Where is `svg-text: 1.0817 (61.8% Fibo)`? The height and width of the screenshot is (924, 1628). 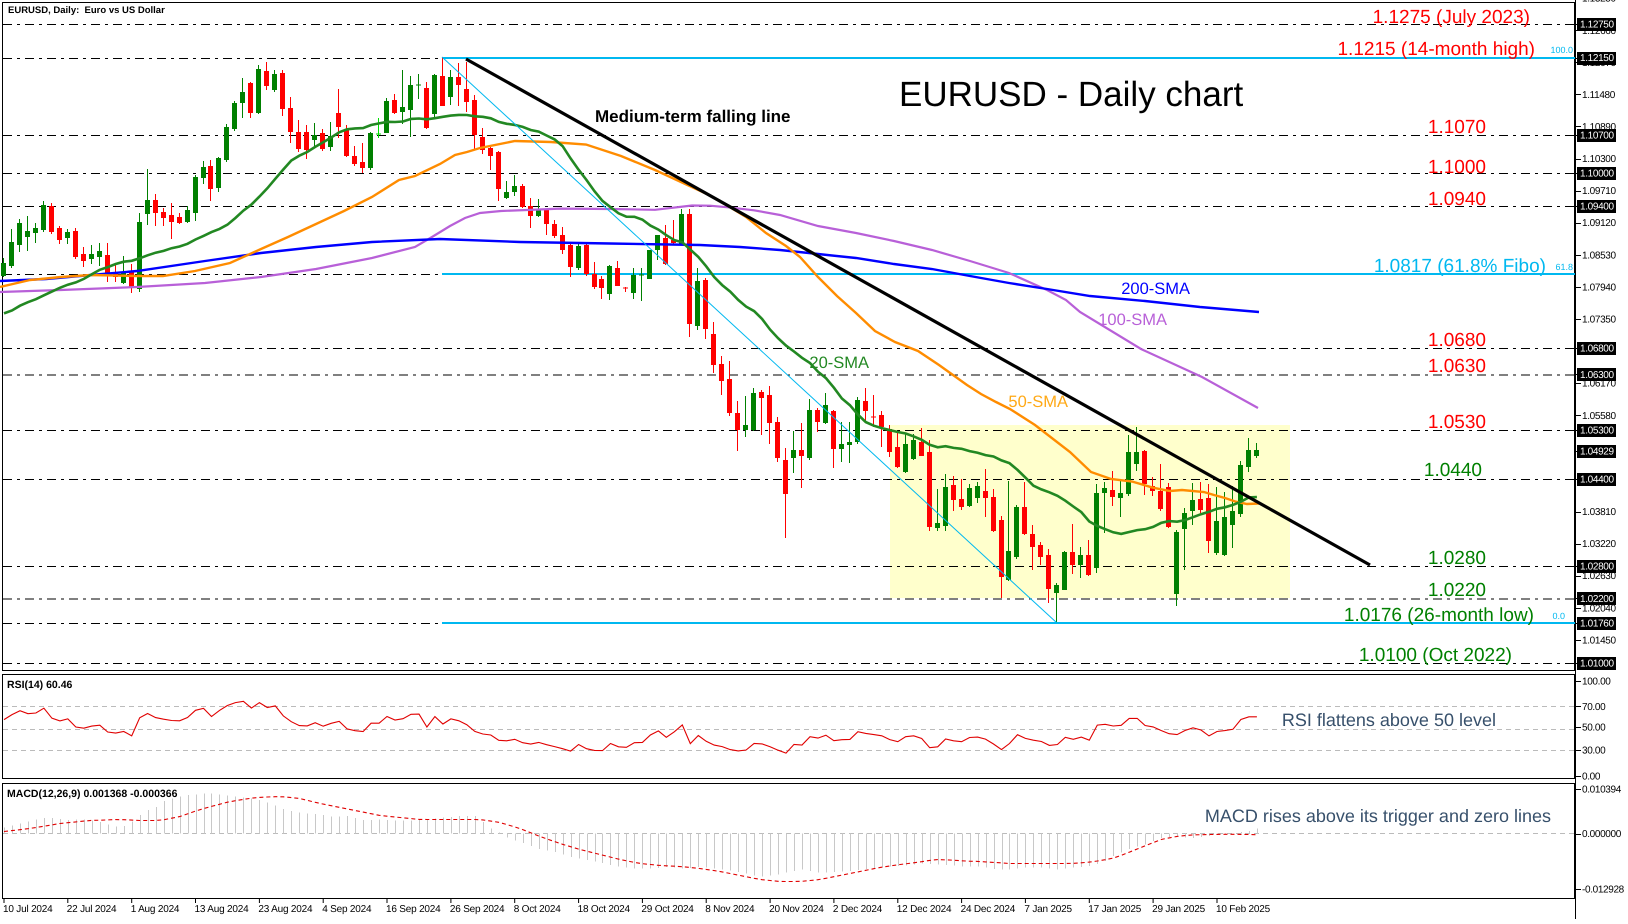 svg-text: 1.0817 (61.8% Fibo) is located at coordinates (1460, 266).